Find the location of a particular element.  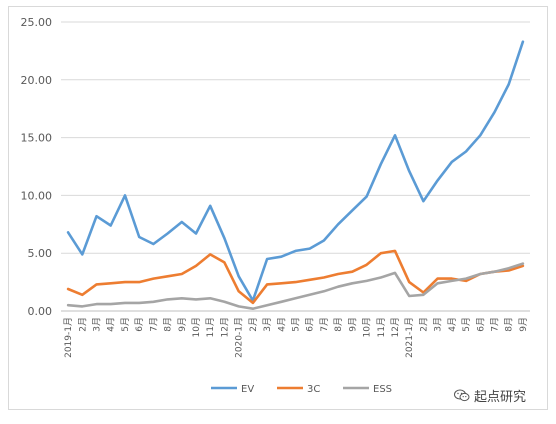

watermark: 起点研究 is located at coordinates (490, 395).